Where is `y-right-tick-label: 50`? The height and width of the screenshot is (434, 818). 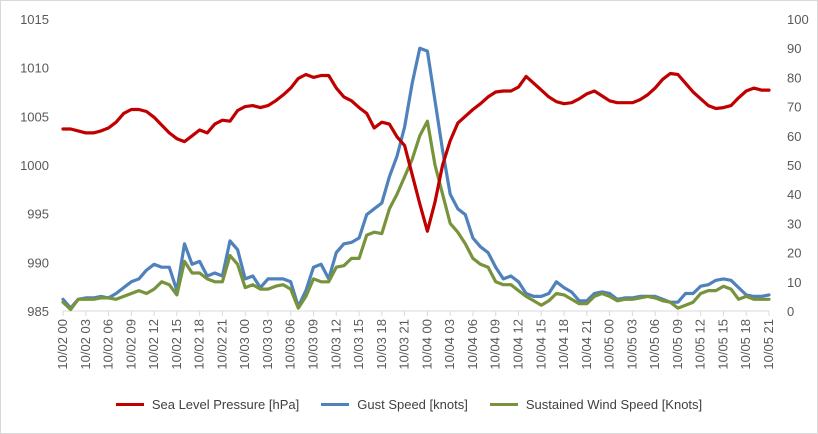 y-right-tick-label: 50 is located at coordinates (794, 165).